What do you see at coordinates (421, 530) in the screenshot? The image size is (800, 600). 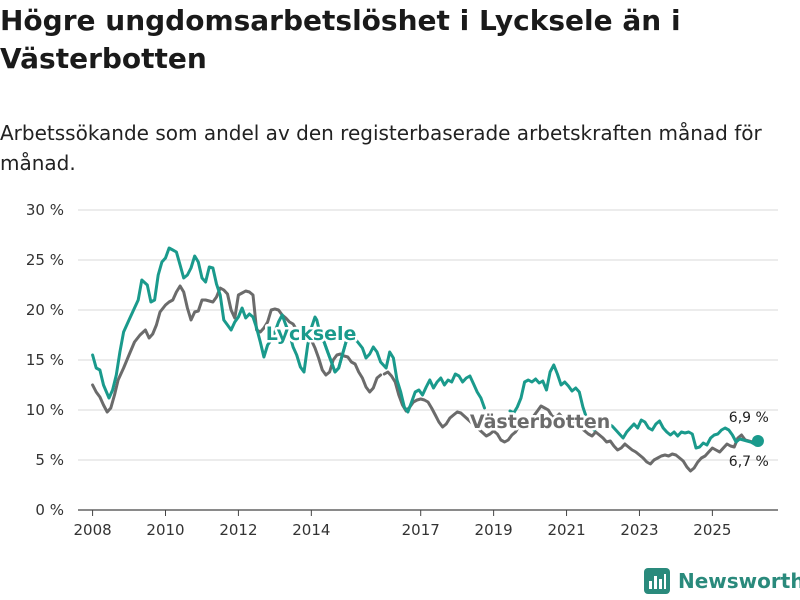 I see `x-tick-label: 2017` at bounding box center [421, 530].